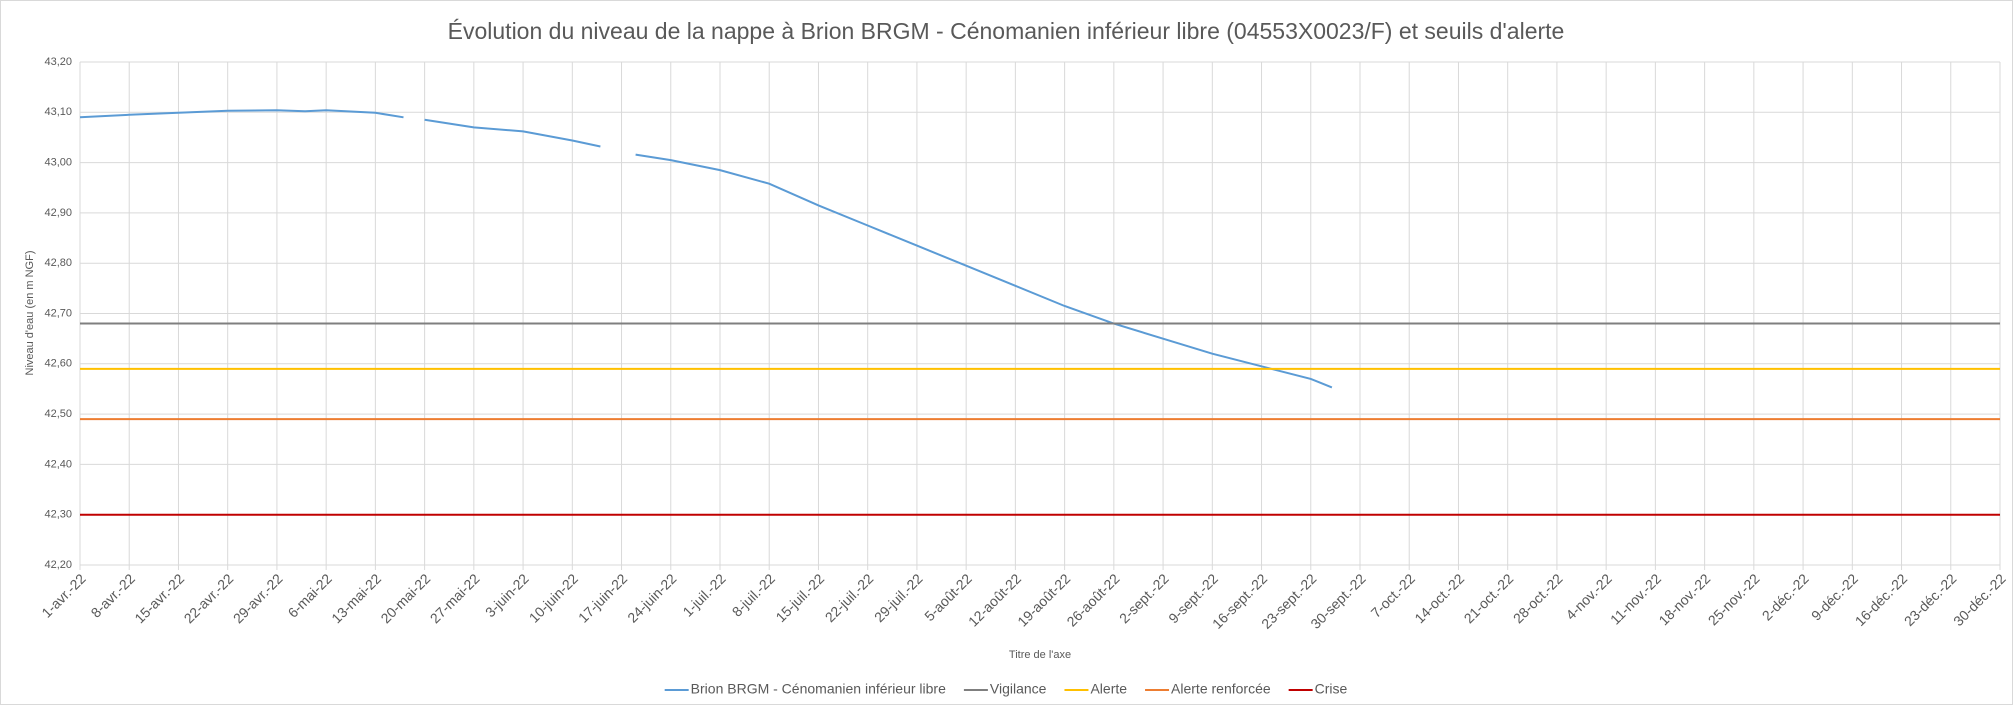 The width and height of the screenshot is (2013, 705). What do you see at coordinates (818, 689) in the screenshot?
I see `legend-label: Brion BRGM - Cénomanien inférieur libre` at bounding box center [818, 689].